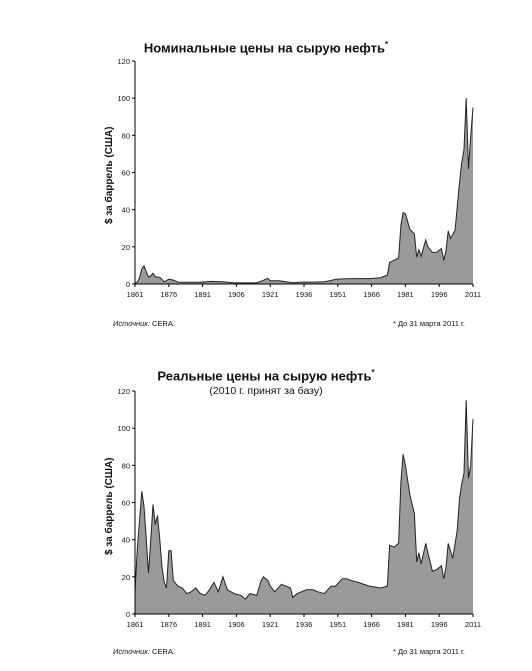 Image resolution: width=532 pixels, height=671 pixels. Describe the element at coordinates (266, 391) in the screenshot. I see `chart-subtitle: (2010 г. принят за базу)` at that location.